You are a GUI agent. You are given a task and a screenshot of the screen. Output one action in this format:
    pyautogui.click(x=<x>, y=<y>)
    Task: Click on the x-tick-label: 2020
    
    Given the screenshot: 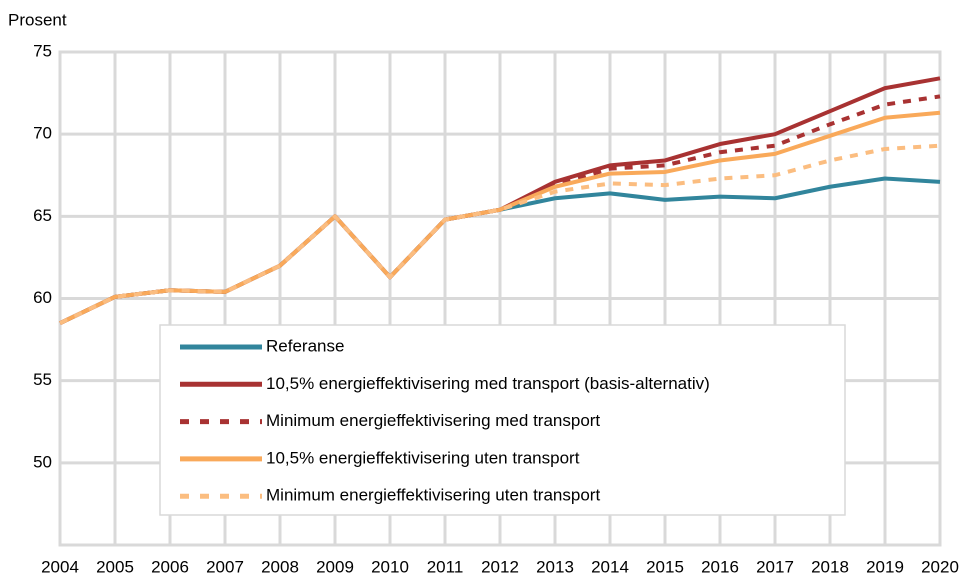 What is the action you would take?
    pyautogui.click(x=940, y=566)
    